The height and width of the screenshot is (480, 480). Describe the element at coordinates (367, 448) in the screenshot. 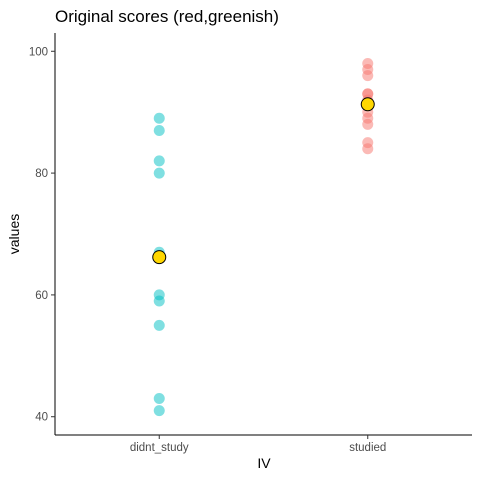

I see `x-tick-label: studied` at that location.